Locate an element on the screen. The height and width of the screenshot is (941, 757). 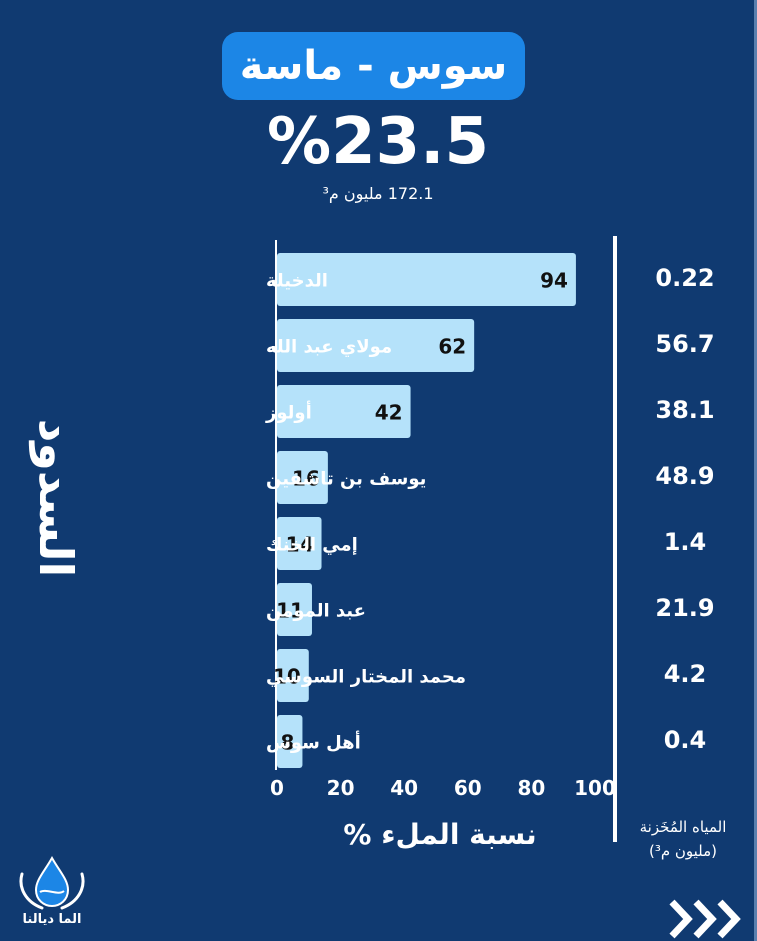
bar-value-label: 11 is located at coordinates (290, 611).